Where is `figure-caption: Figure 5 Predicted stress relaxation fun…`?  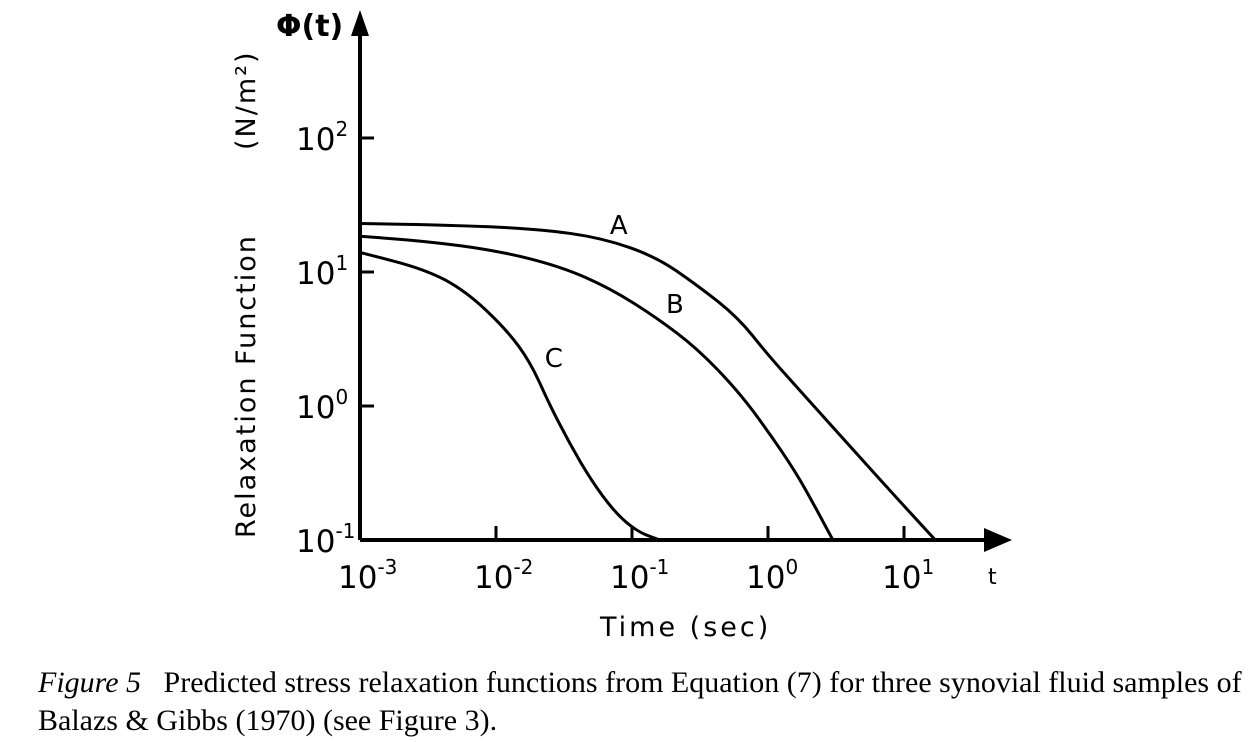
figure-caption: Figure 5 Predicted stress relaxation fun… is located at coordinates (645, 702).